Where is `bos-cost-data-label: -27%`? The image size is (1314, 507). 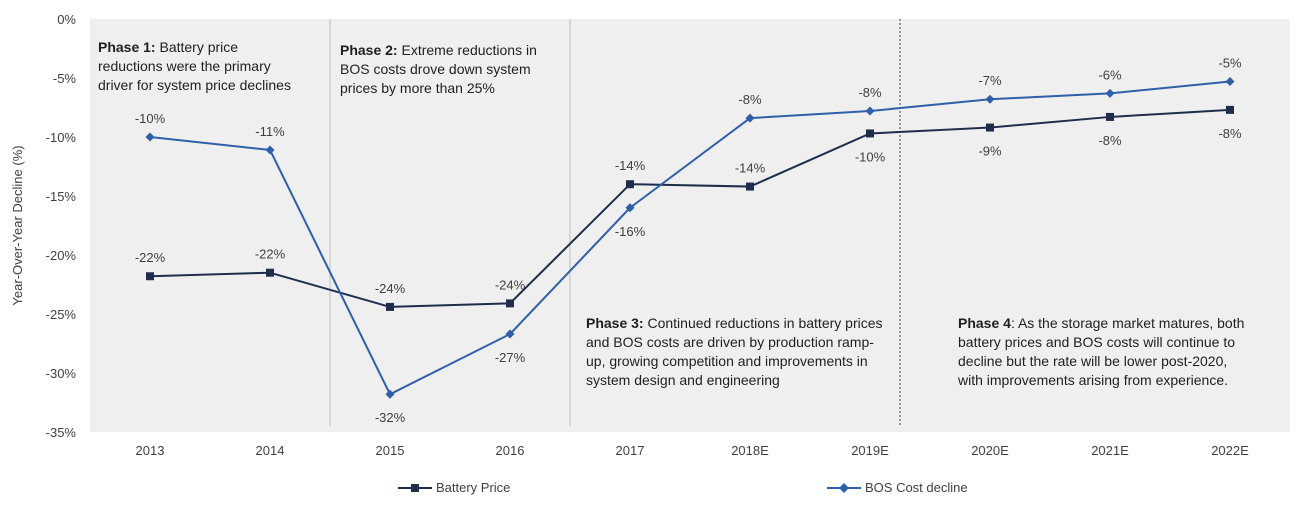
bos-cost-data-label: -27% is located at coordinates (510, 357).